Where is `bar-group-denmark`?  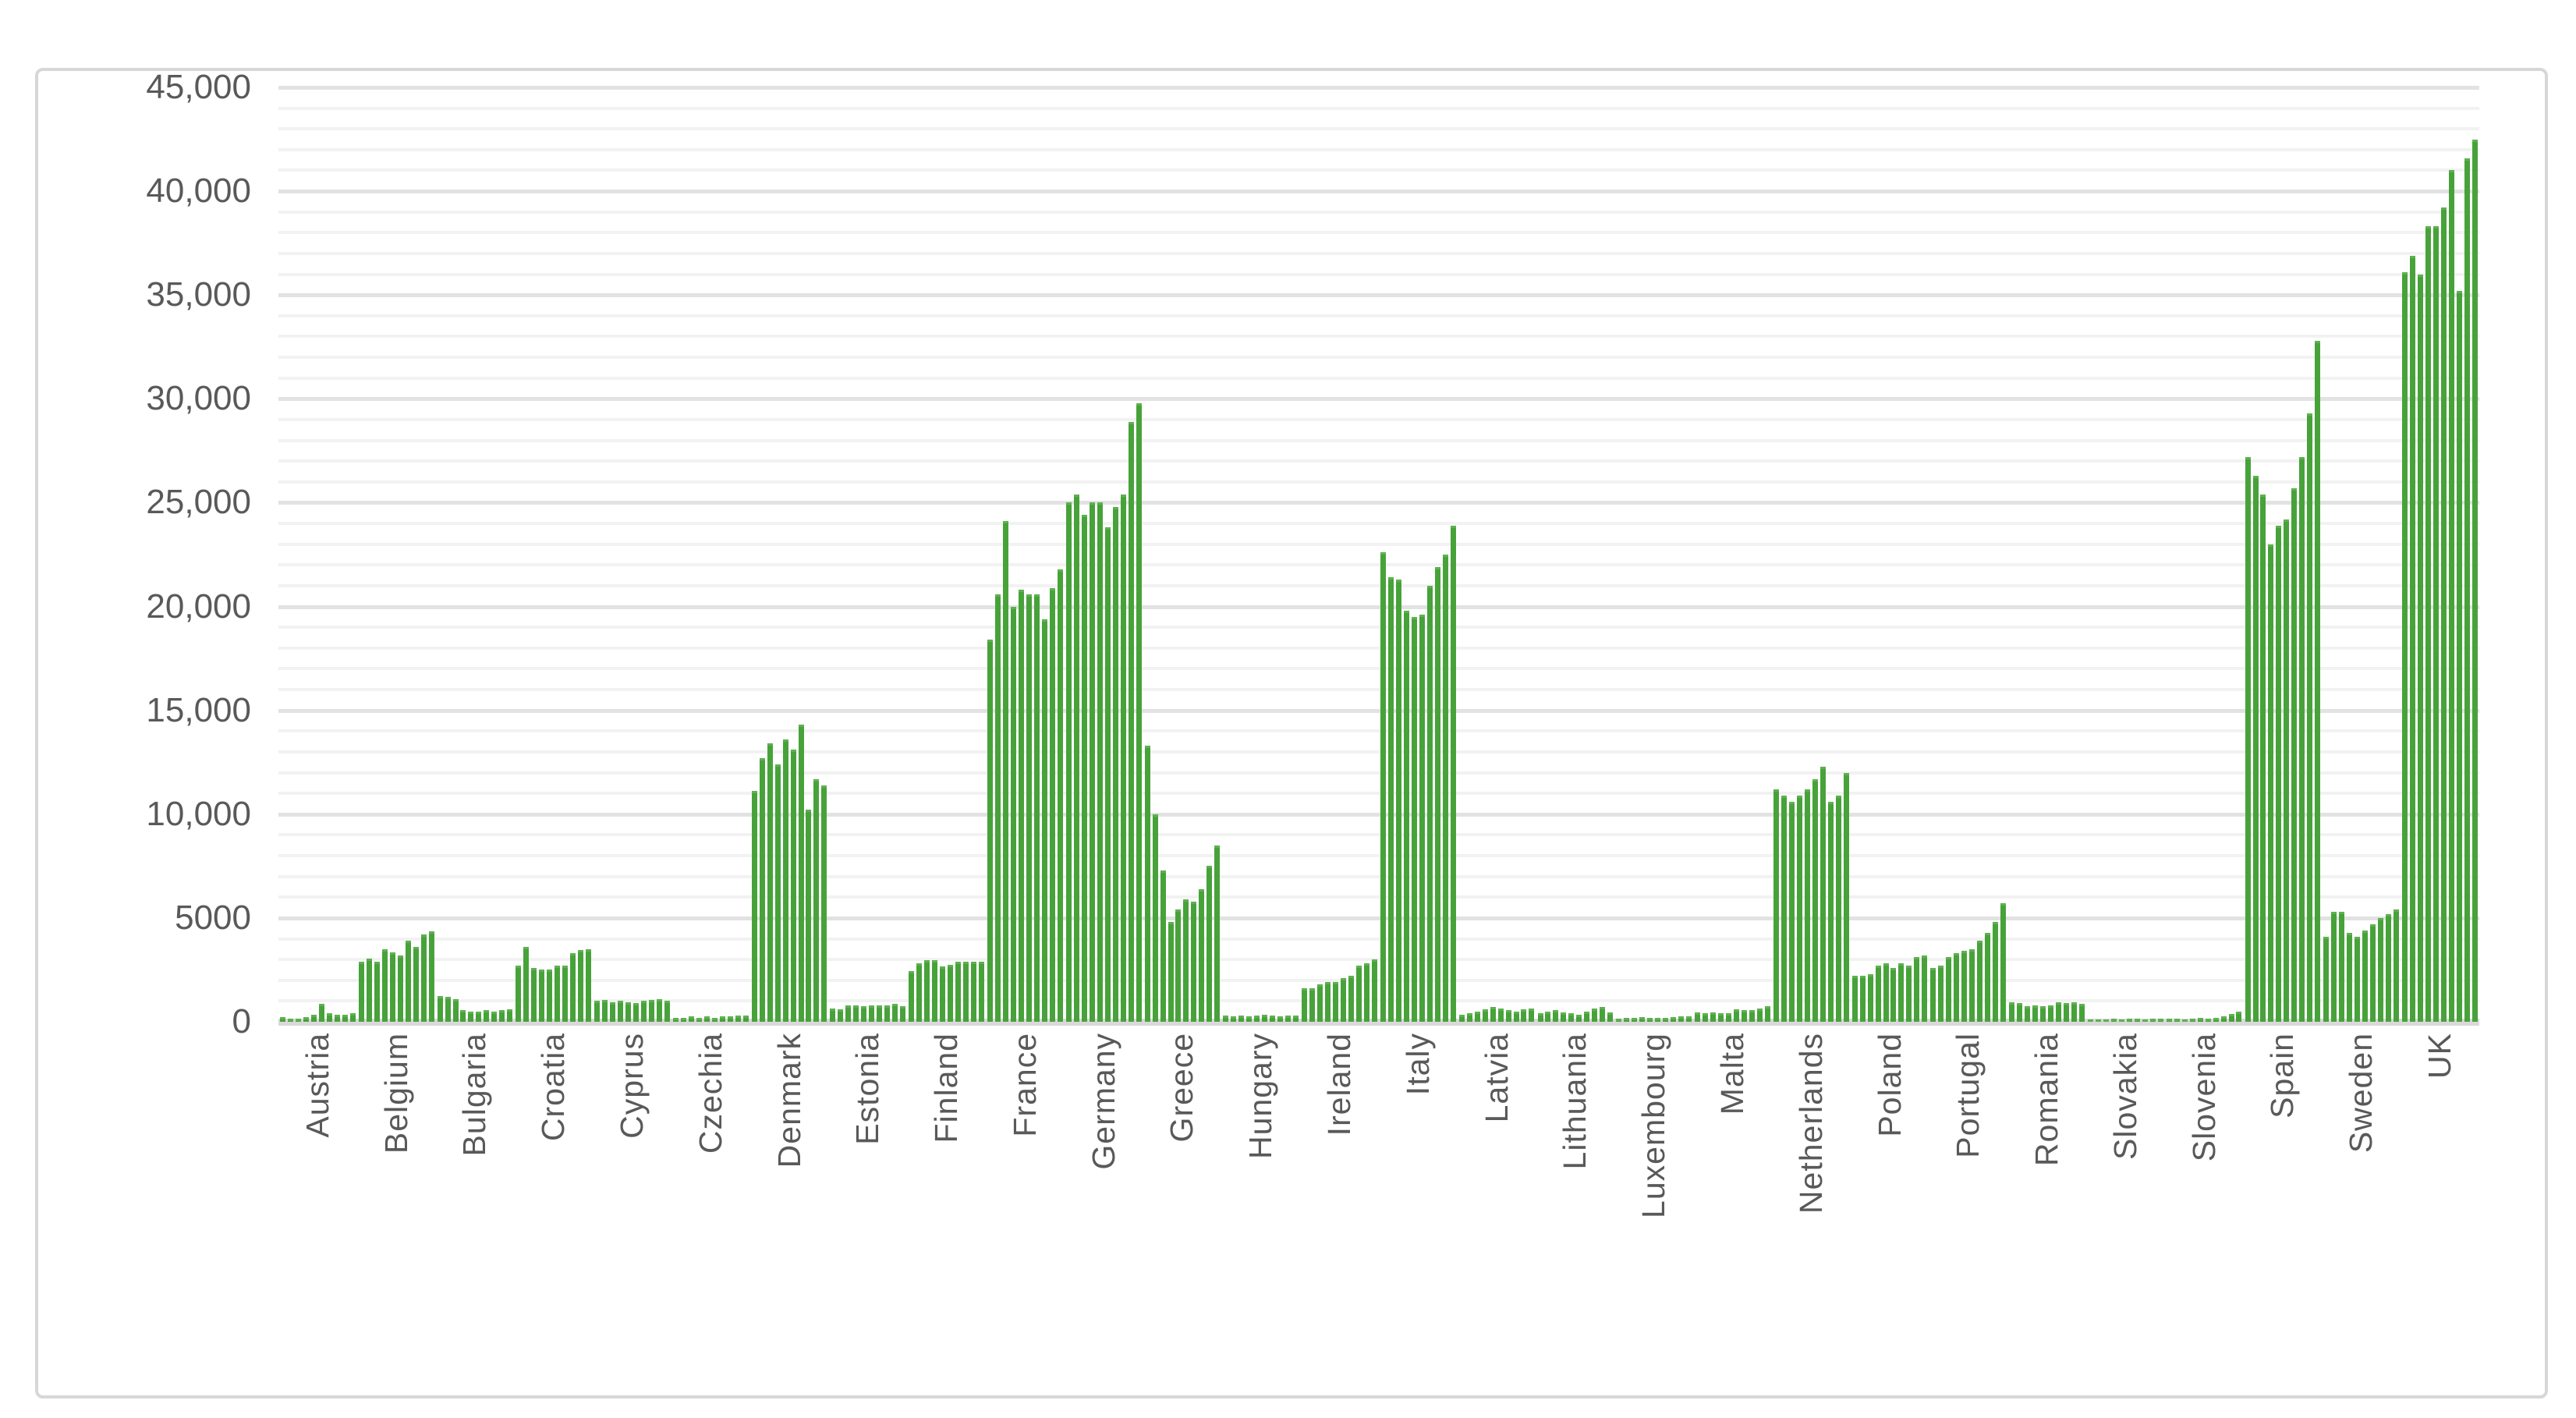
bar-group-denmark is located at coordinates (789, 554).